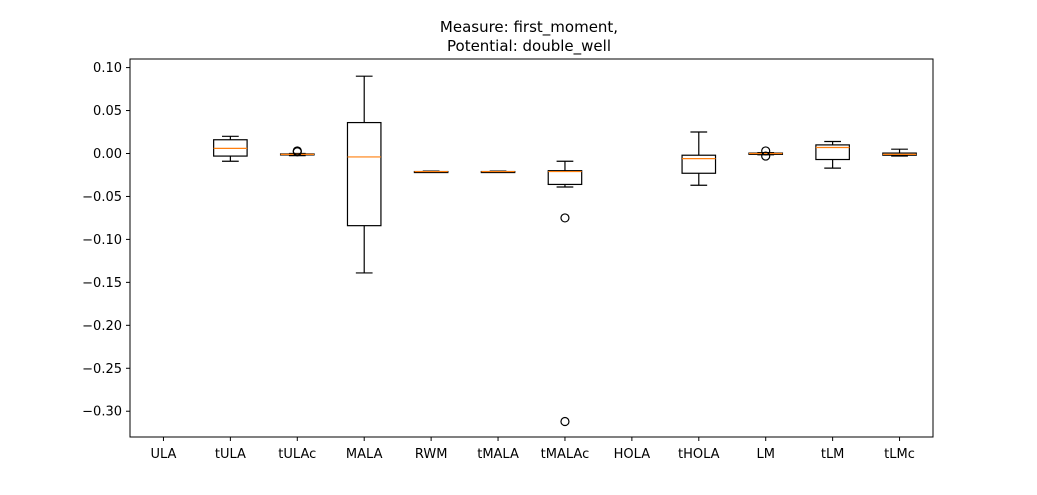  Describe the element at coordinates (529, 27) in the screenshot. I see `chart-title-line-1: Measure: first_moment,` at that location.